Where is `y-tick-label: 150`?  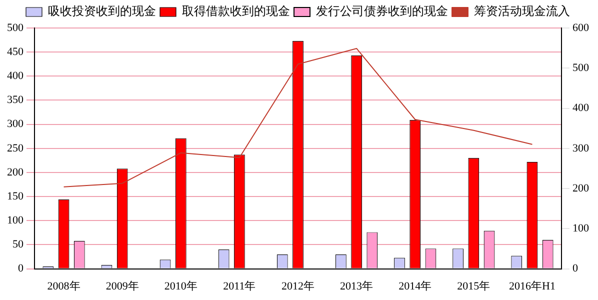
y-tick-label: 150 is located at coordinates (15, 196).